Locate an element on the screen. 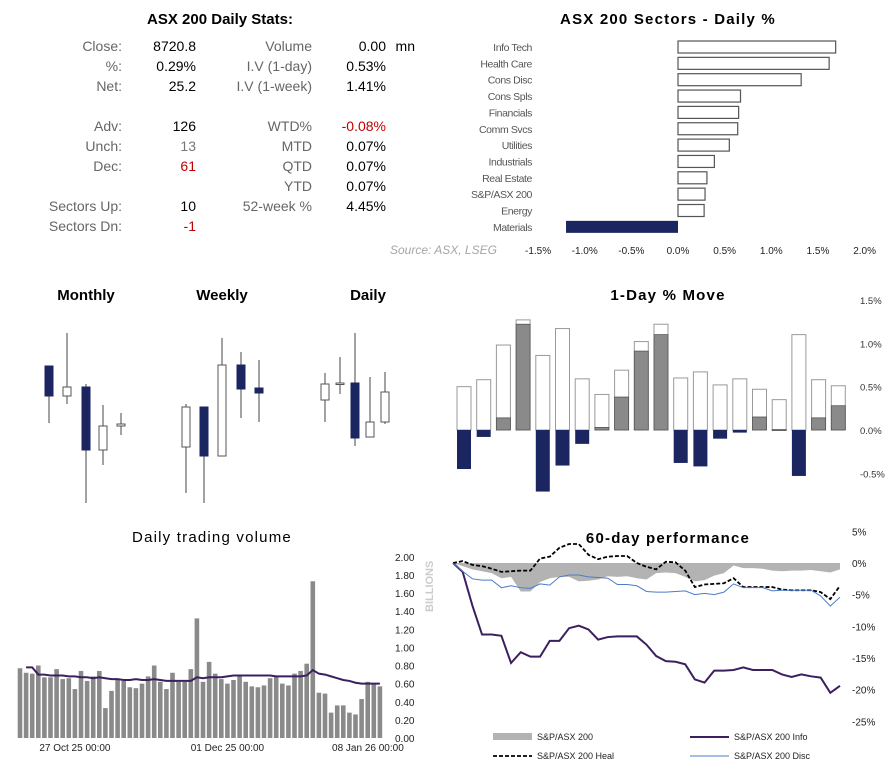 This screenshot has height=771, width=894. x-tick-label: 2.0% is located at coordinates (864, 251).